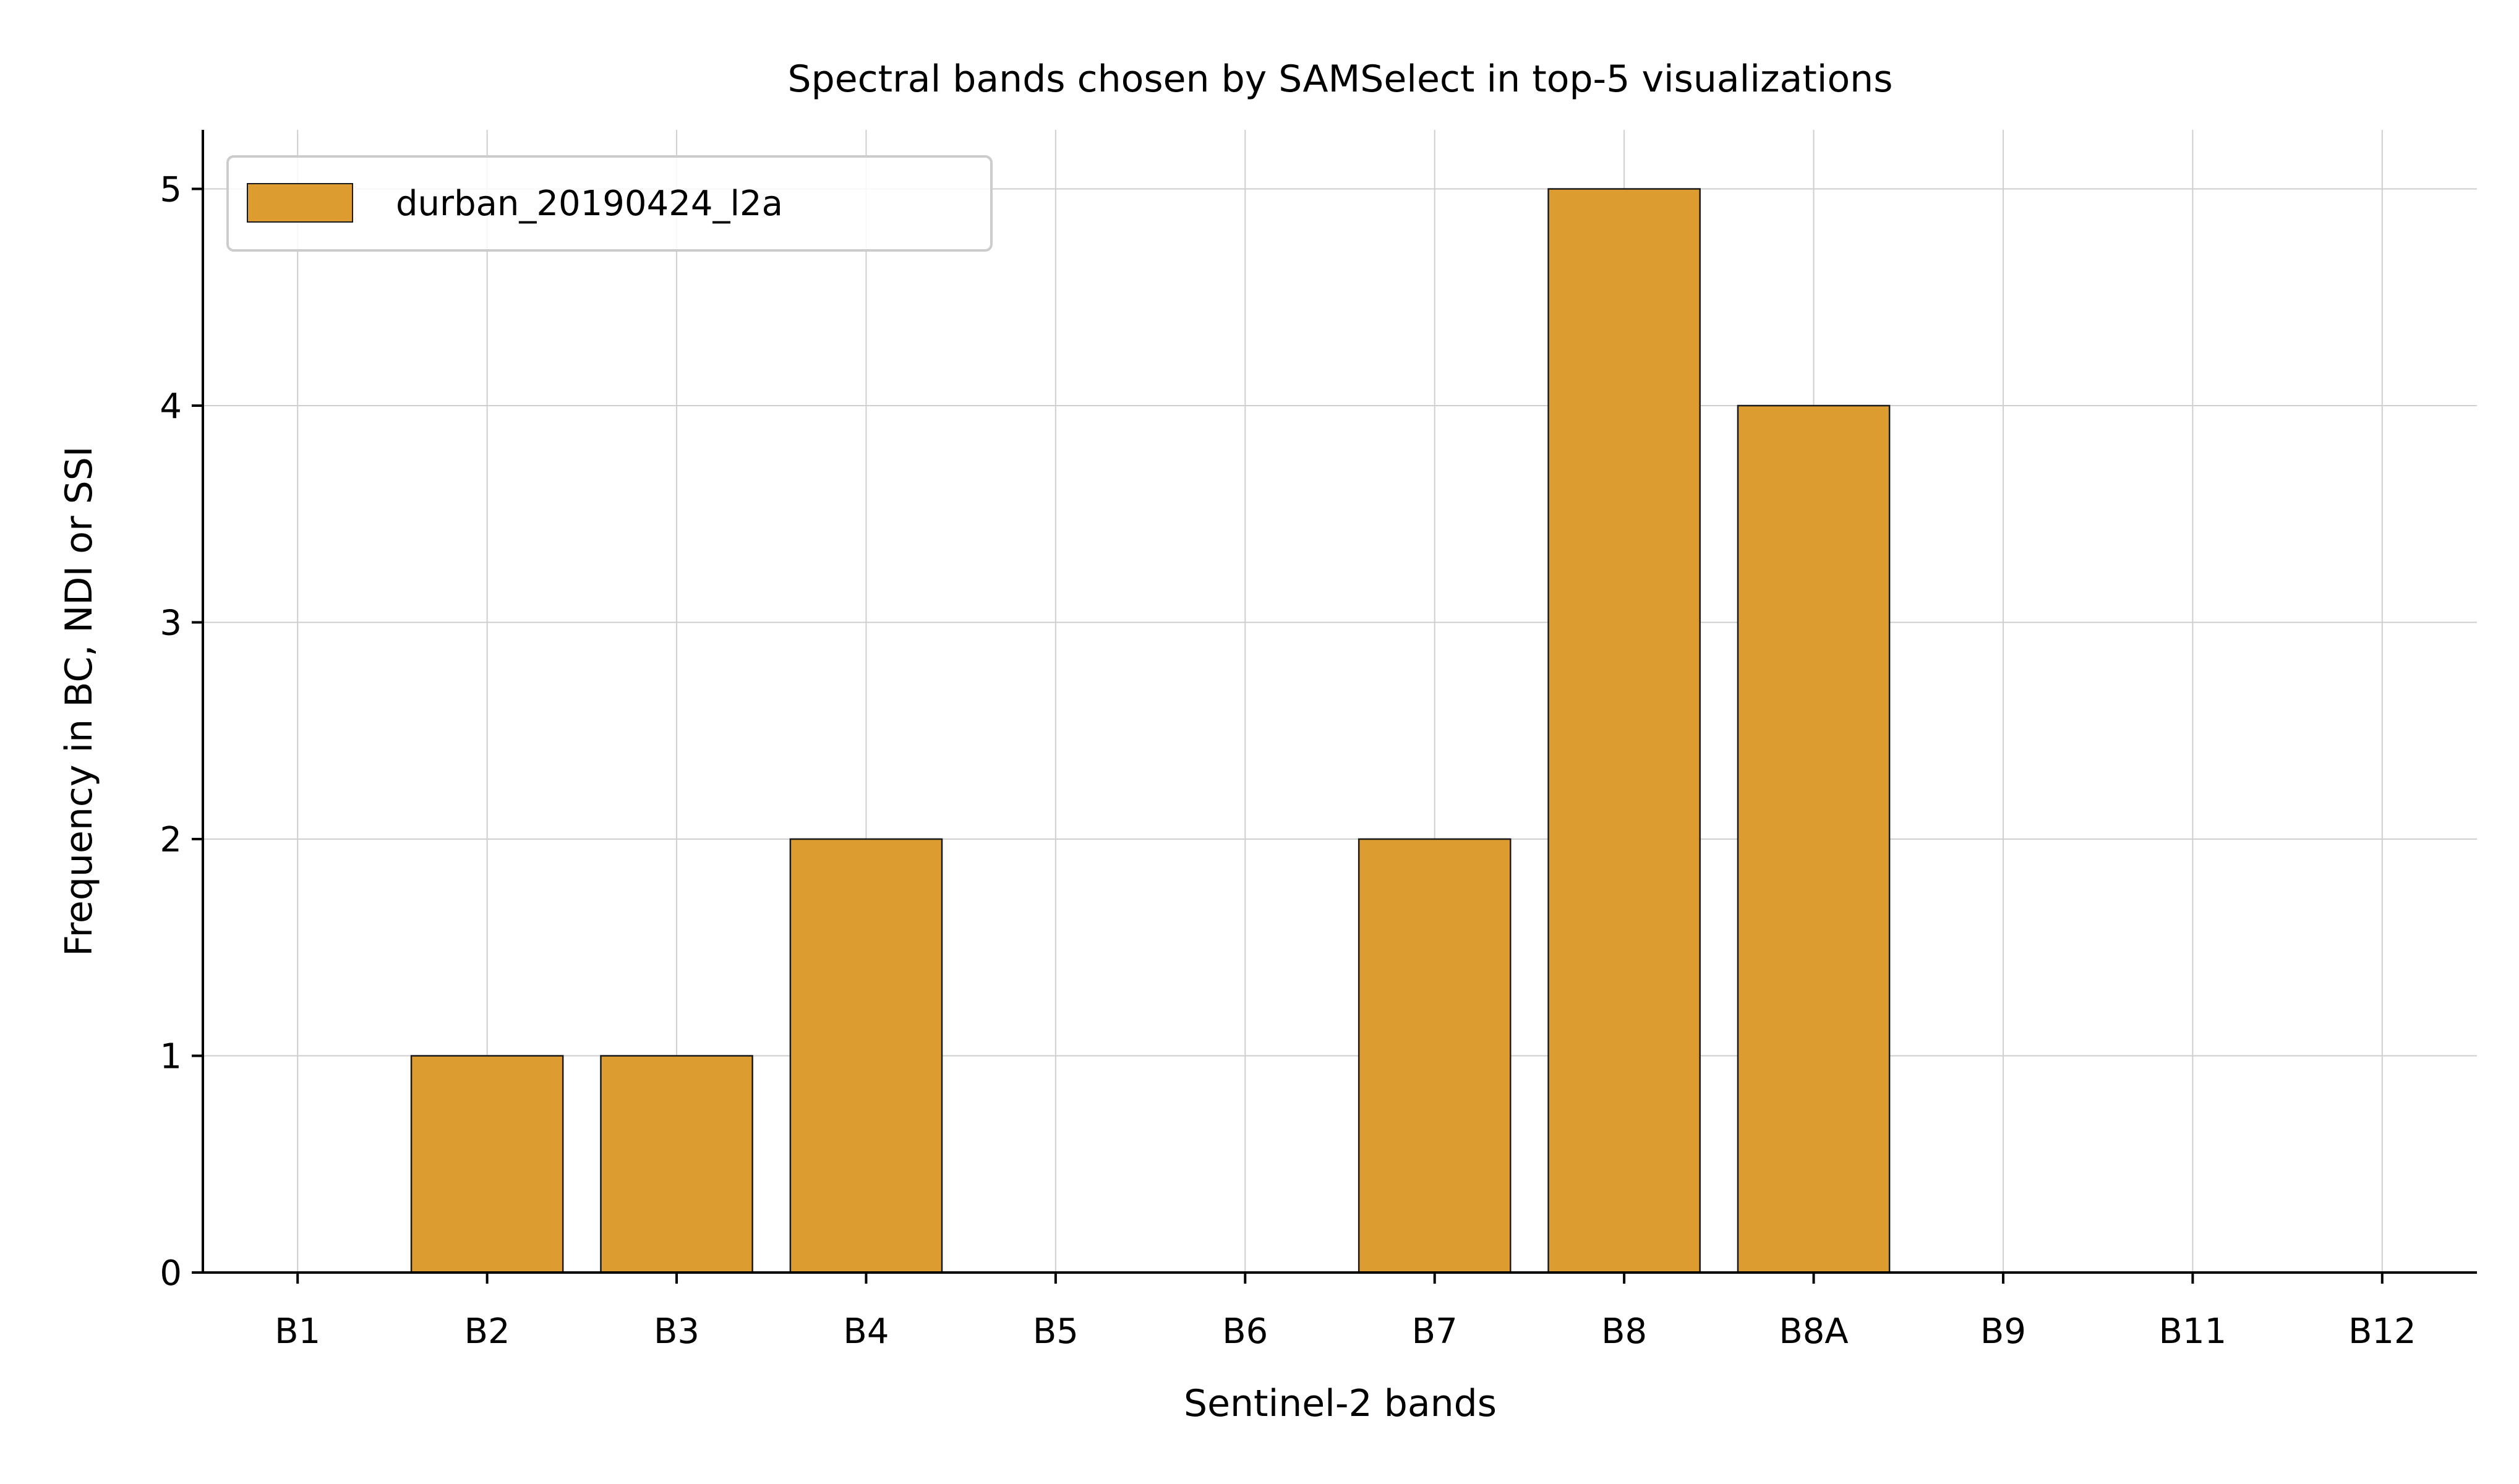 The height and width of the screenshot is (1484, 2519). Describe the element at coordinates (676, 1331) in the screenshot. I see `x-tick-label: B3` at that location.